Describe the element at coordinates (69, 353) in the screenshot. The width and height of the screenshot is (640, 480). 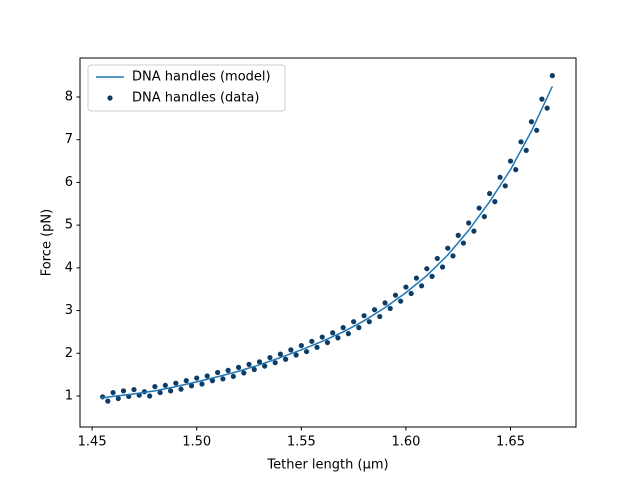
I see `y-tick-label: 2` at that location.